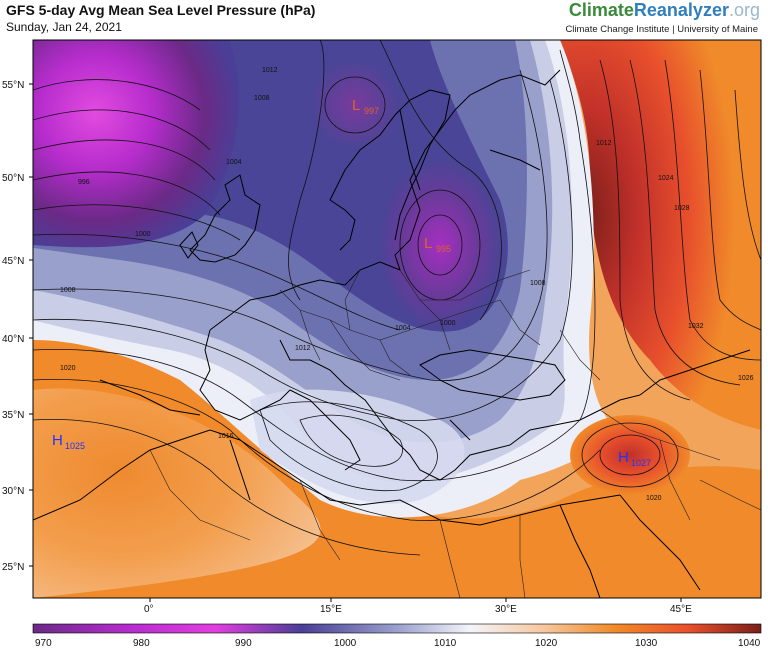 The width and height of the screenshot is (768, 650). Describe the element at coordinates (13, 85) in the screenshot. I see `lat-tick-label: 55°N` at that location.